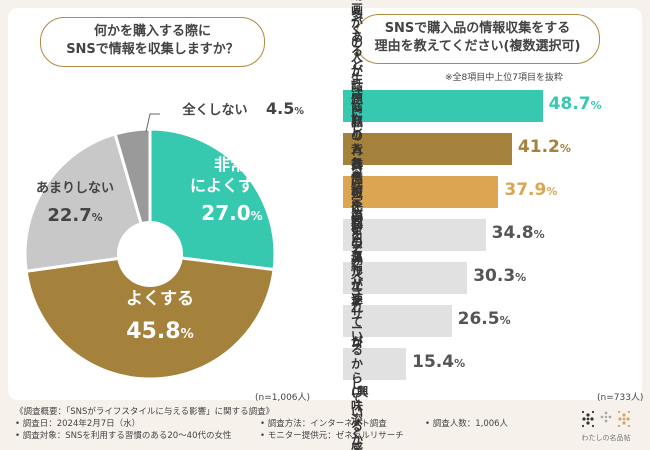 The width and height of the screenshot is (650, 450). I want to click on left-question-text: 何かを購入する際に SNSで情報を収集しますか？, so click(152, 40).